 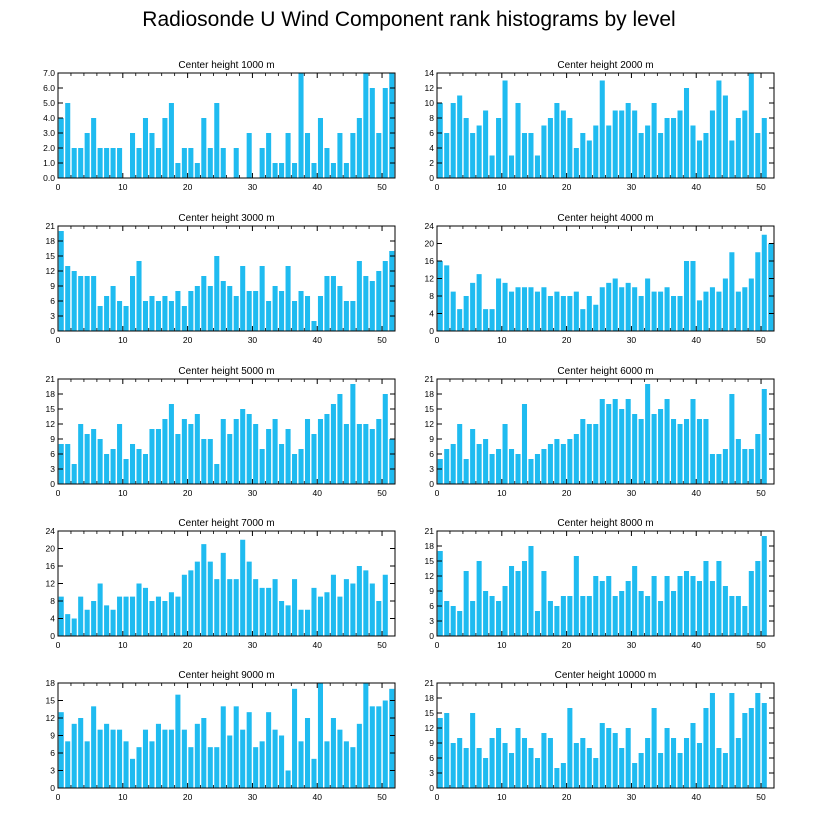 I want to click on y-tick-label: 0, so click(x=431, y=484).